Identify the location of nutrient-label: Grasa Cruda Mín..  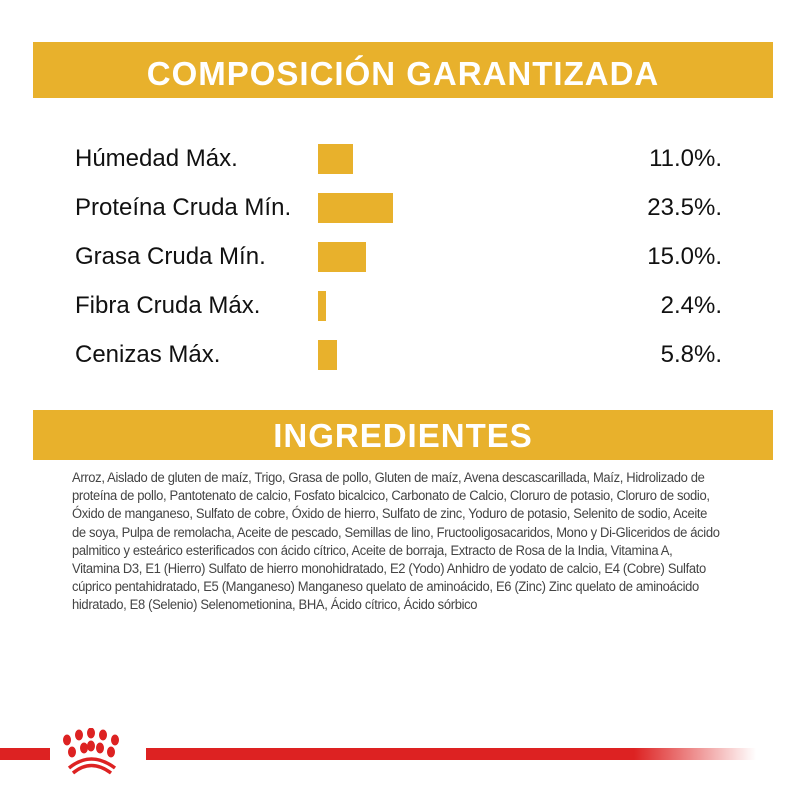
(170, 256).